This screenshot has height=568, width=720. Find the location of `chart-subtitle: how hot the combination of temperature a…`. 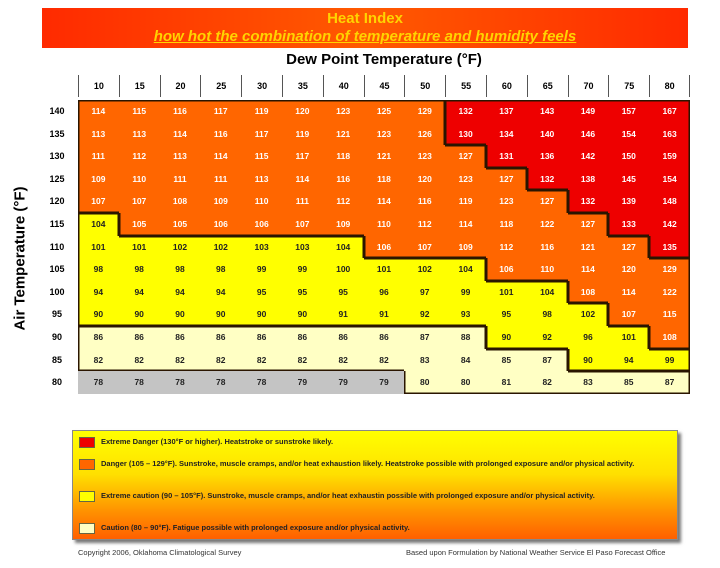

chart-subtitle: how hot the combination of temperature a… is located at coordinates (365, 36).